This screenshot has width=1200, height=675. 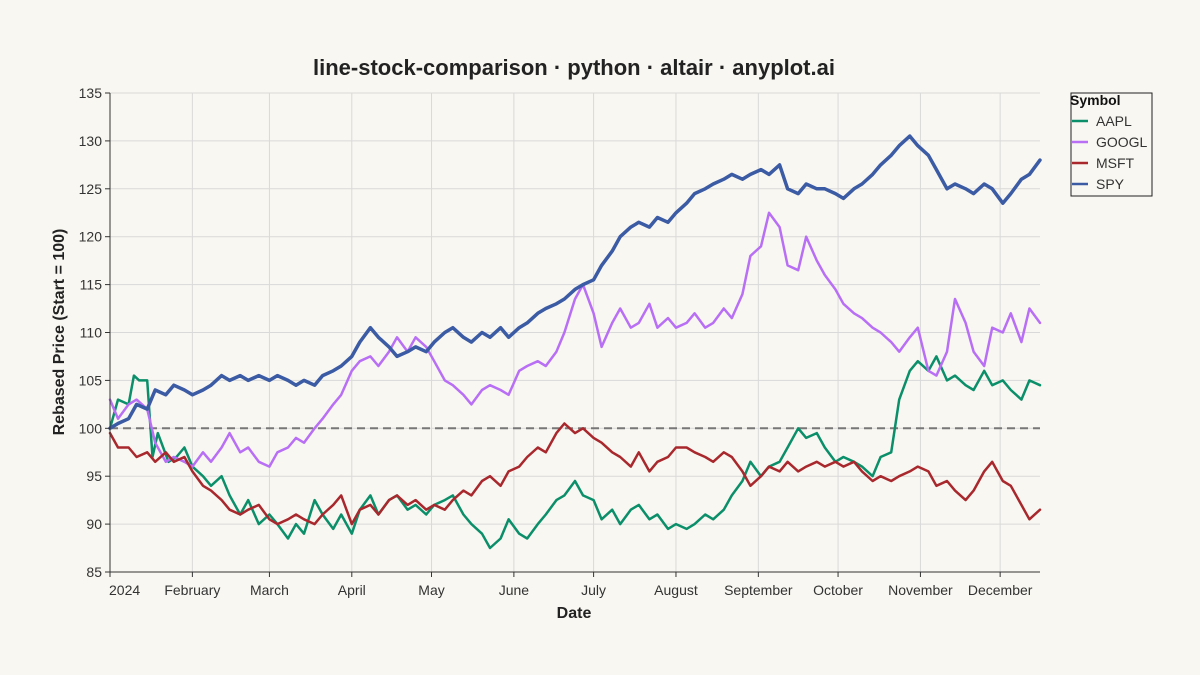 What do you see at coordinates (1115, 163) in the screenshot?
I see `legend-label-msft: MSFT` at bounding box center [1115, 163].